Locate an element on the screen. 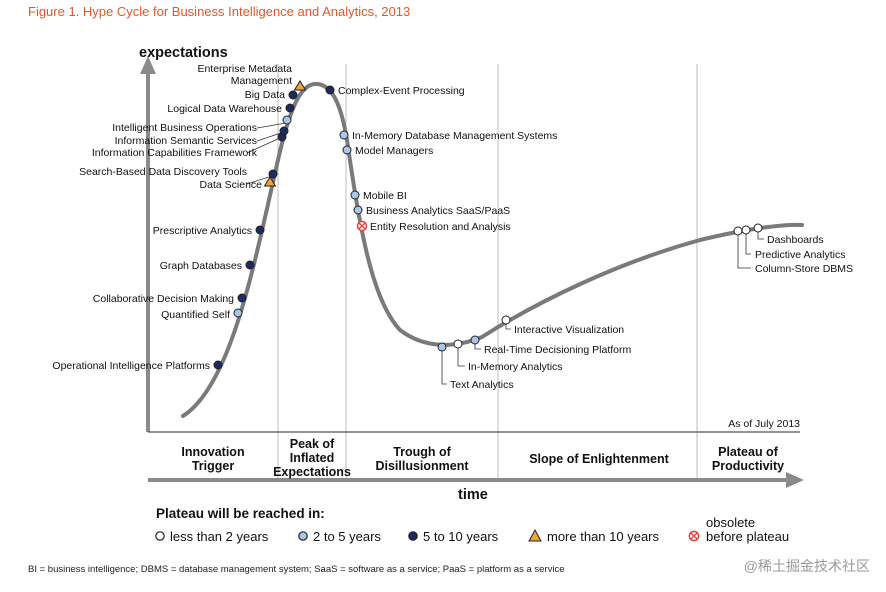 The height and width of the screenshot is (592, 886). label-enterprise-metadata-l2: Management is located at coordinates (261, 81).